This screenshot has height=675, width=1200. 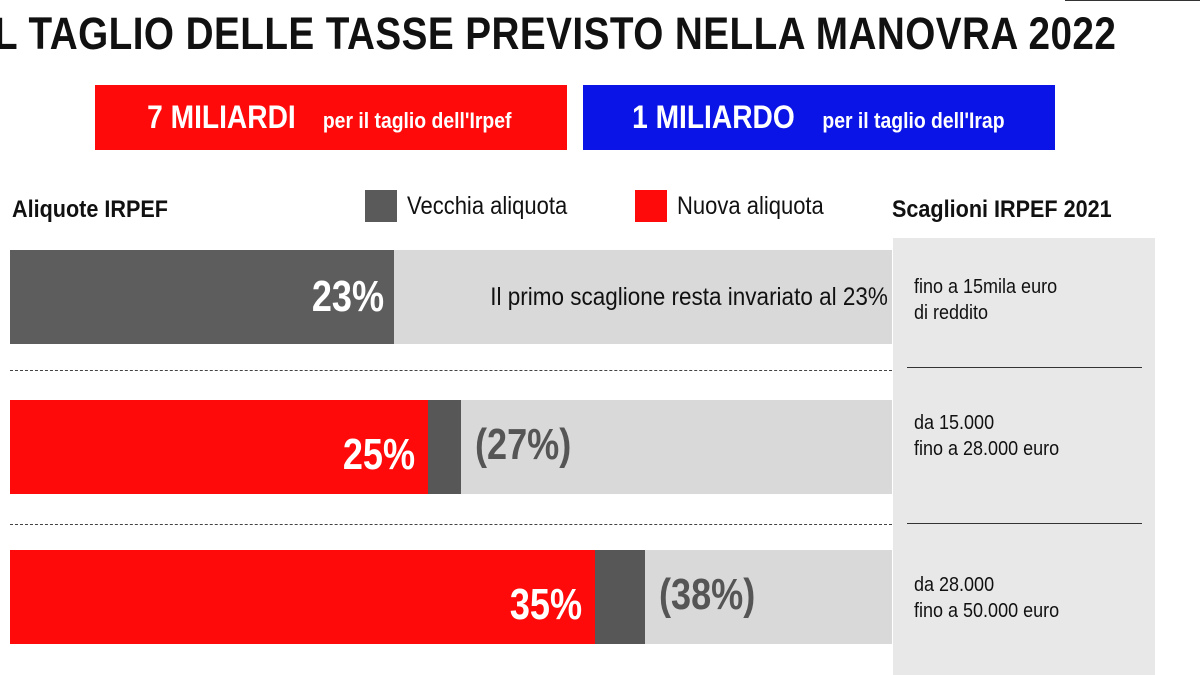 I want to click on bracket-3: da 28.000 fino a 50.000 euro, so click(x=986, y=598).